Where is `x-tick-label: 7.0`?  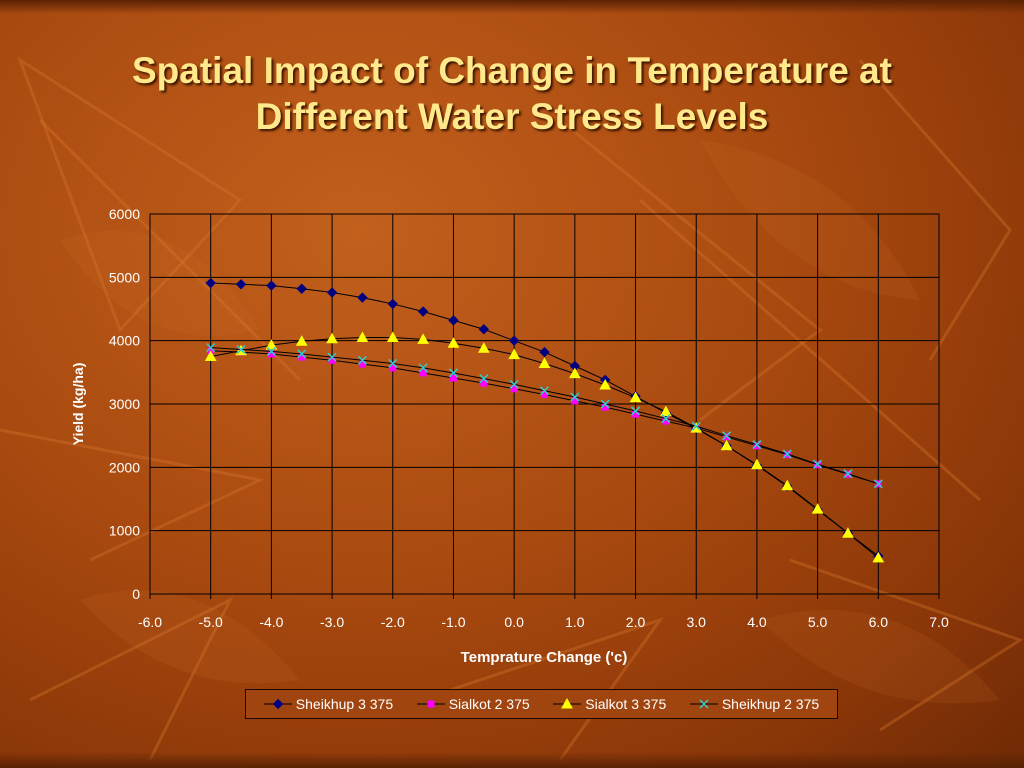
x-tick-label: 7.0 is located at coordinates (939, 622).